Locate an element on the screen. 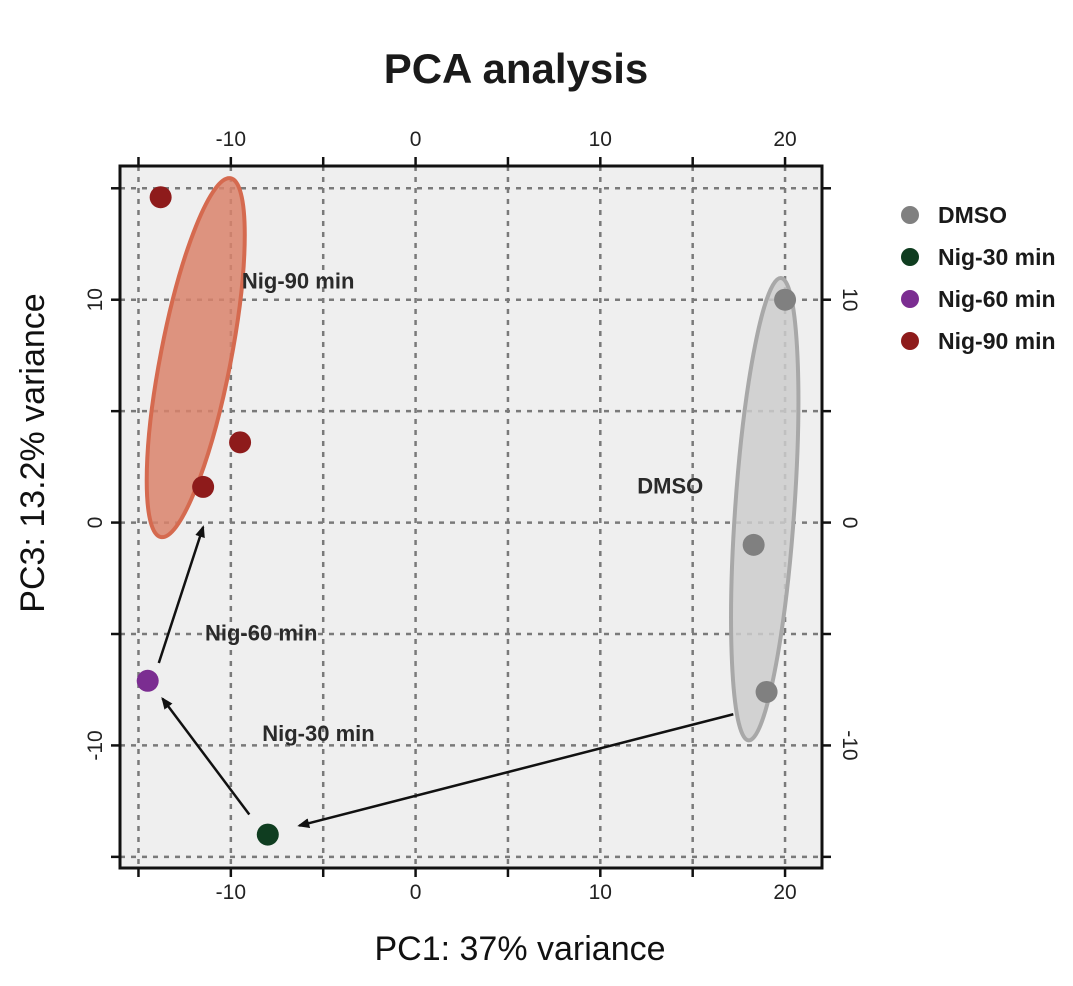  x-tick-label-top: 0 is located at coordinates (416, 139).